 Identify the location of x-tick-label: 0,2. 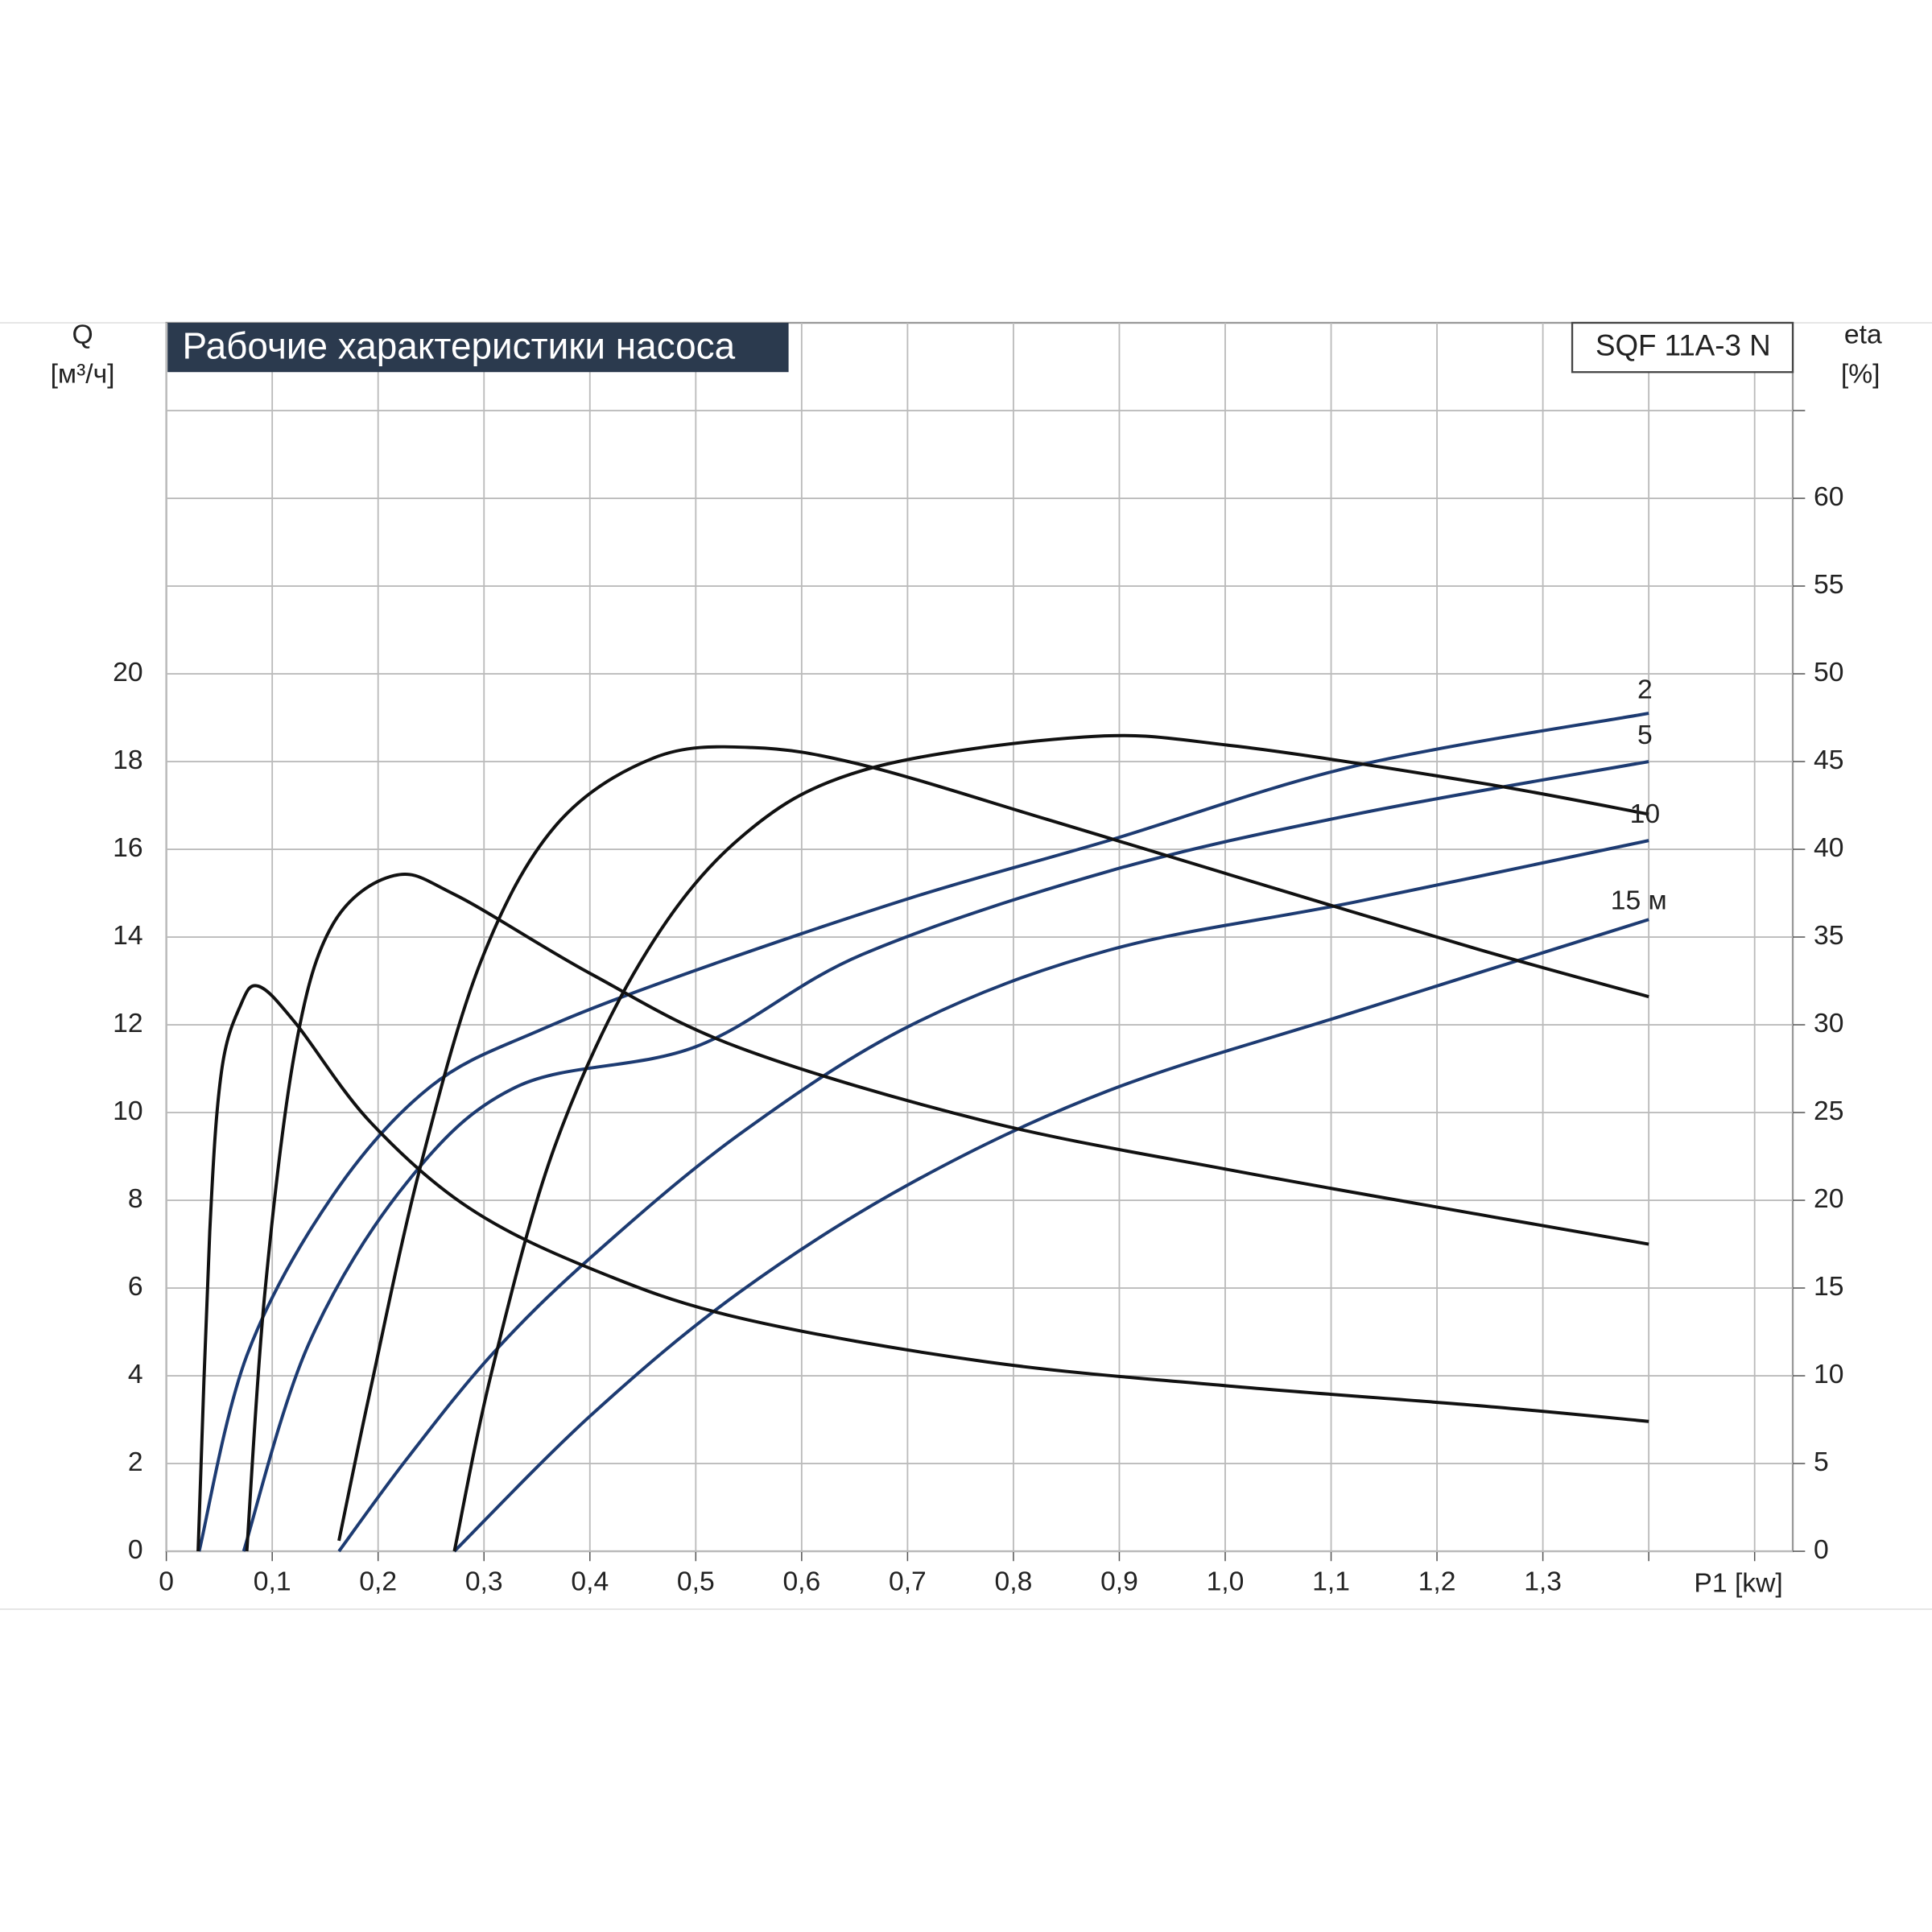
(378, 1582).